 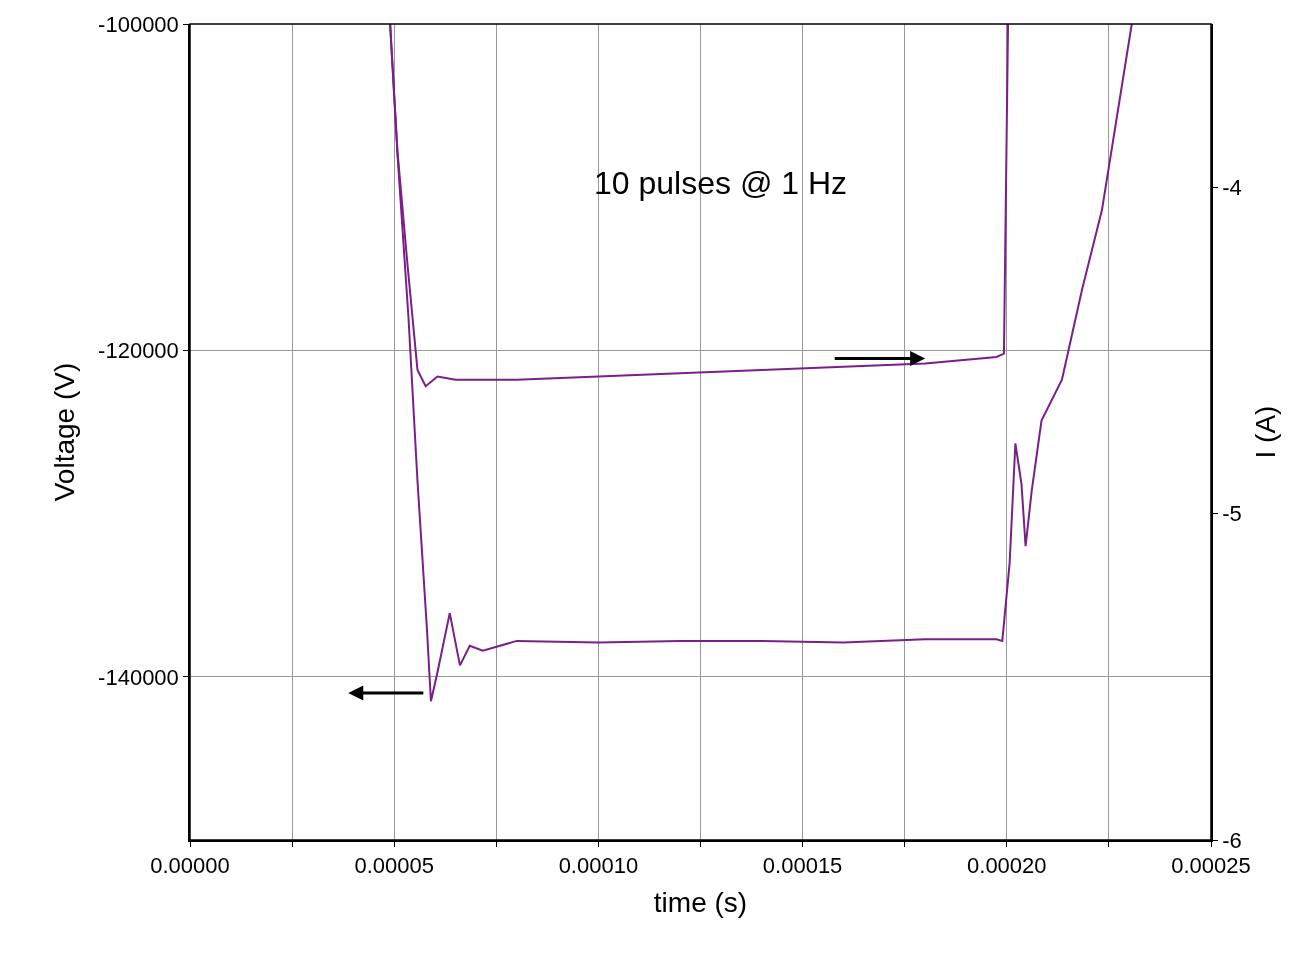 I want to click on x-axis-title: time (s), so click(x=700, y=902).